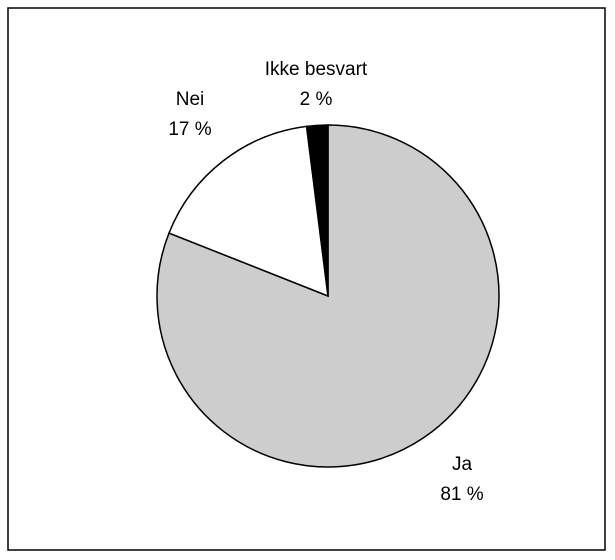 The height and width of the screenshot is (560, 615). Describe the element at coordinates (189, 129) in the screenshot. I see `slice-value-label: 17 %` at that location.